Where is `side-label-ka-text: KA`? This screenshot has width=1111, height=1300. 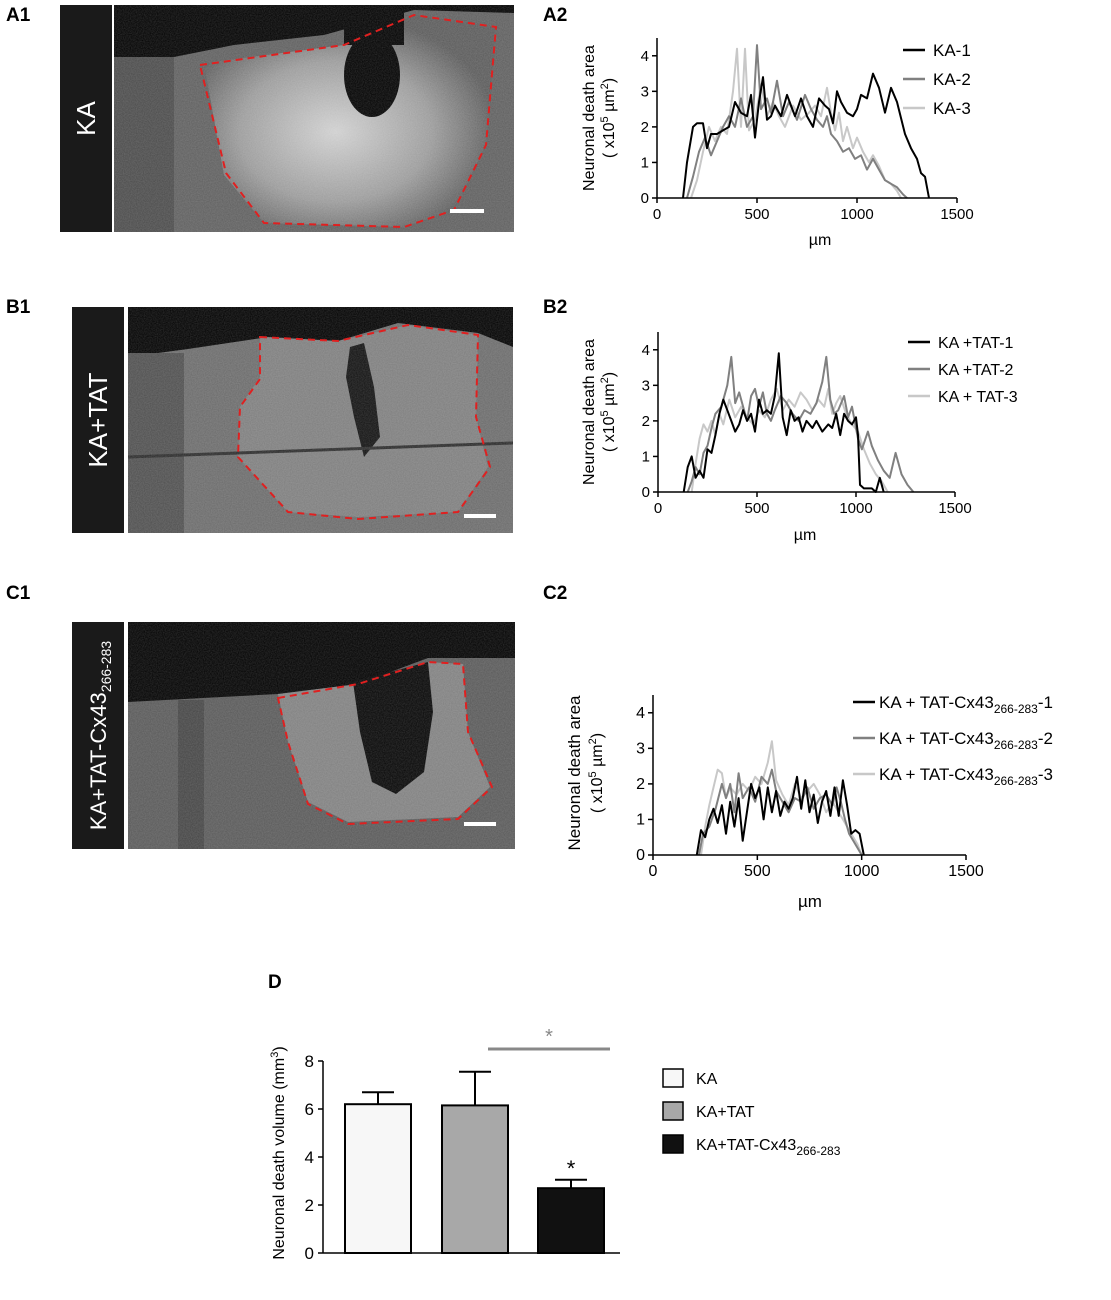
side-label-ka-text: KA is located at coordinates (86, 118).